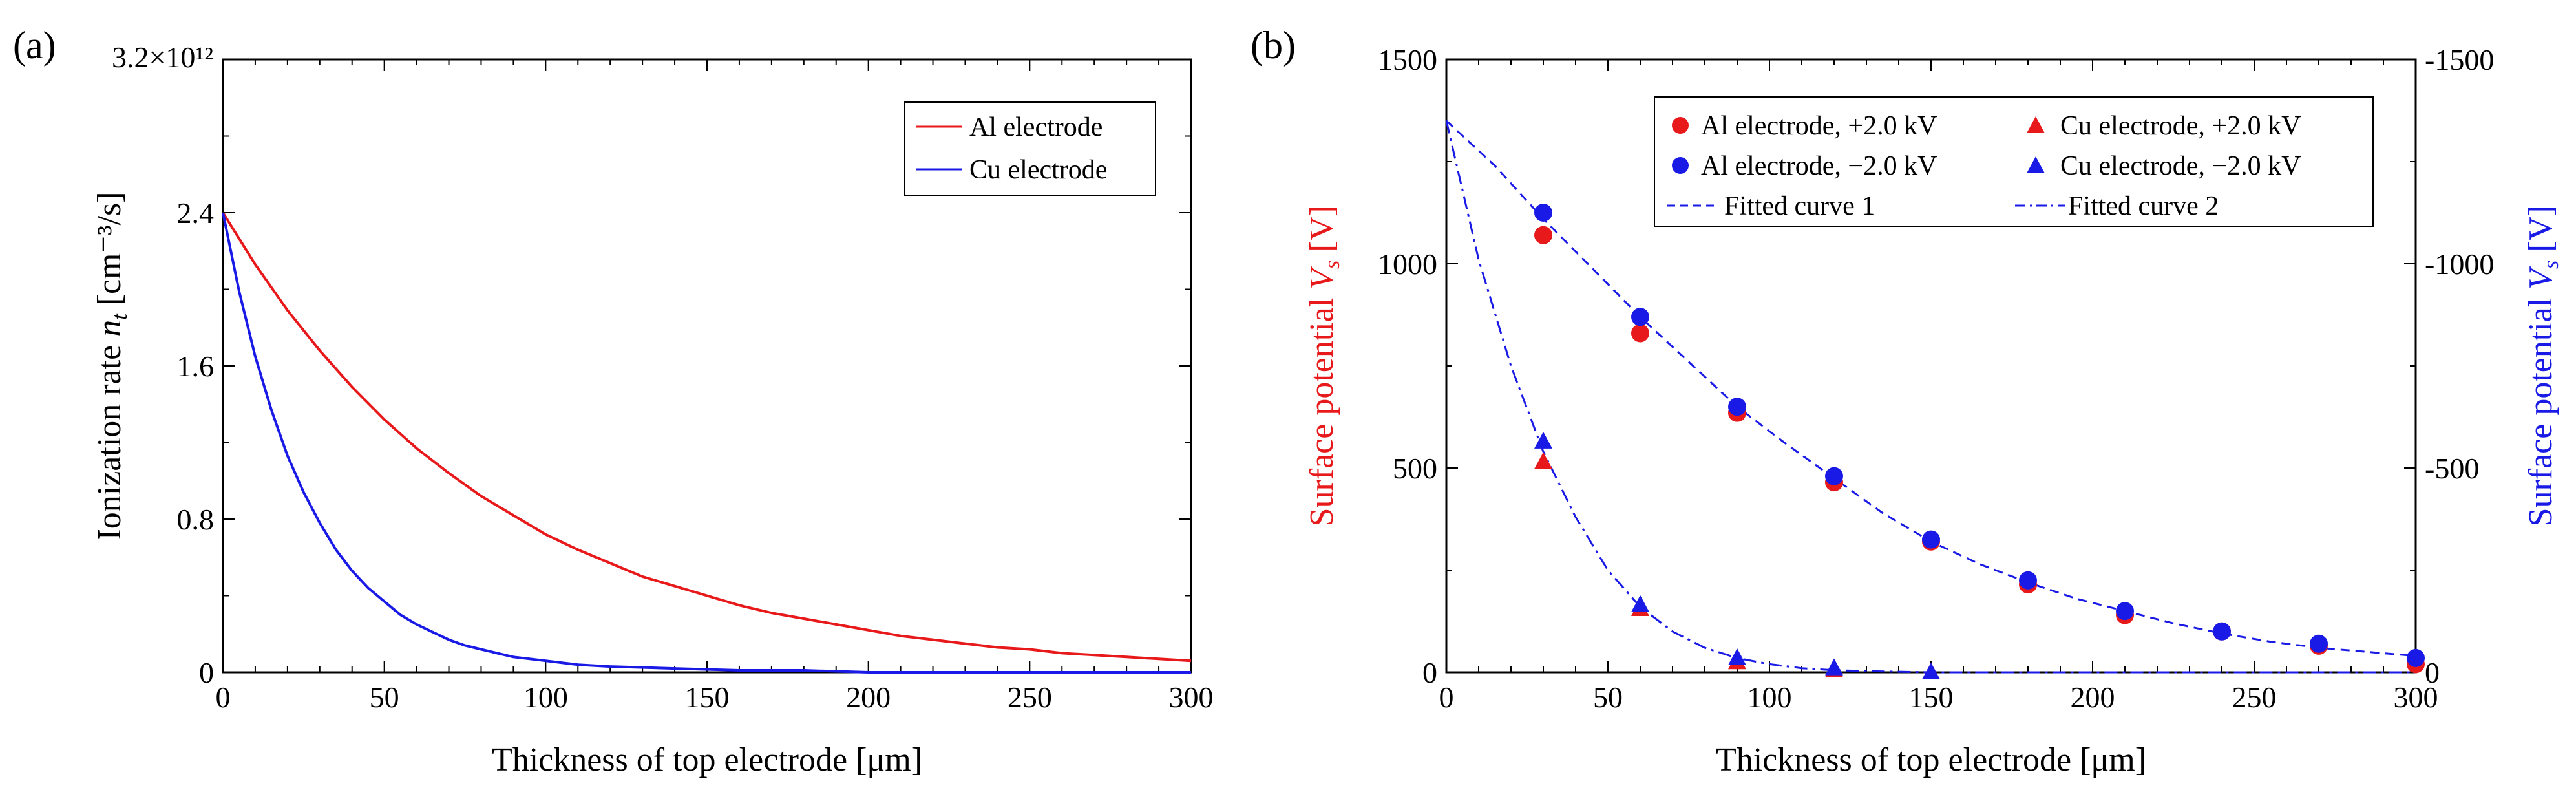  What do you see at coordinates (2036, 164) in the screenshot?
I see `legend-cu-minus-marker` at bounding box center [2036, 164].